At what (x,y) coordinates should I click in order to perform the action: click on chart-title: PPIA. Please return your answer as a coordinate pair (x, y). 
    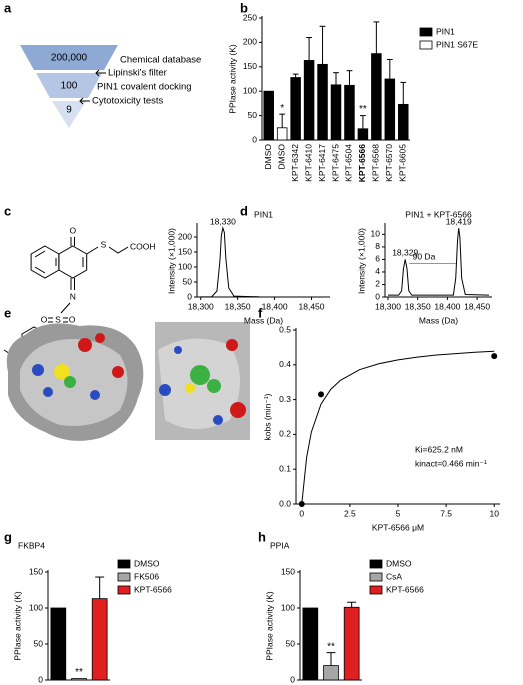
    Looking at the image, I should click on (280, 545).